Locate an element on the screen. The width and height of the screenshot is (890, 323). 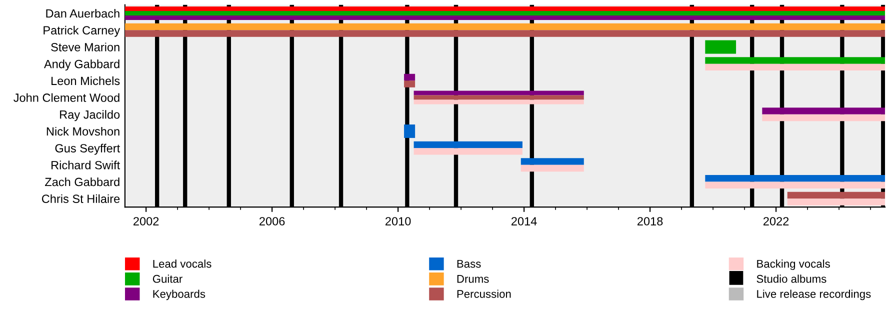
legend-label: Studio albums is located at coordinates (791, 278).